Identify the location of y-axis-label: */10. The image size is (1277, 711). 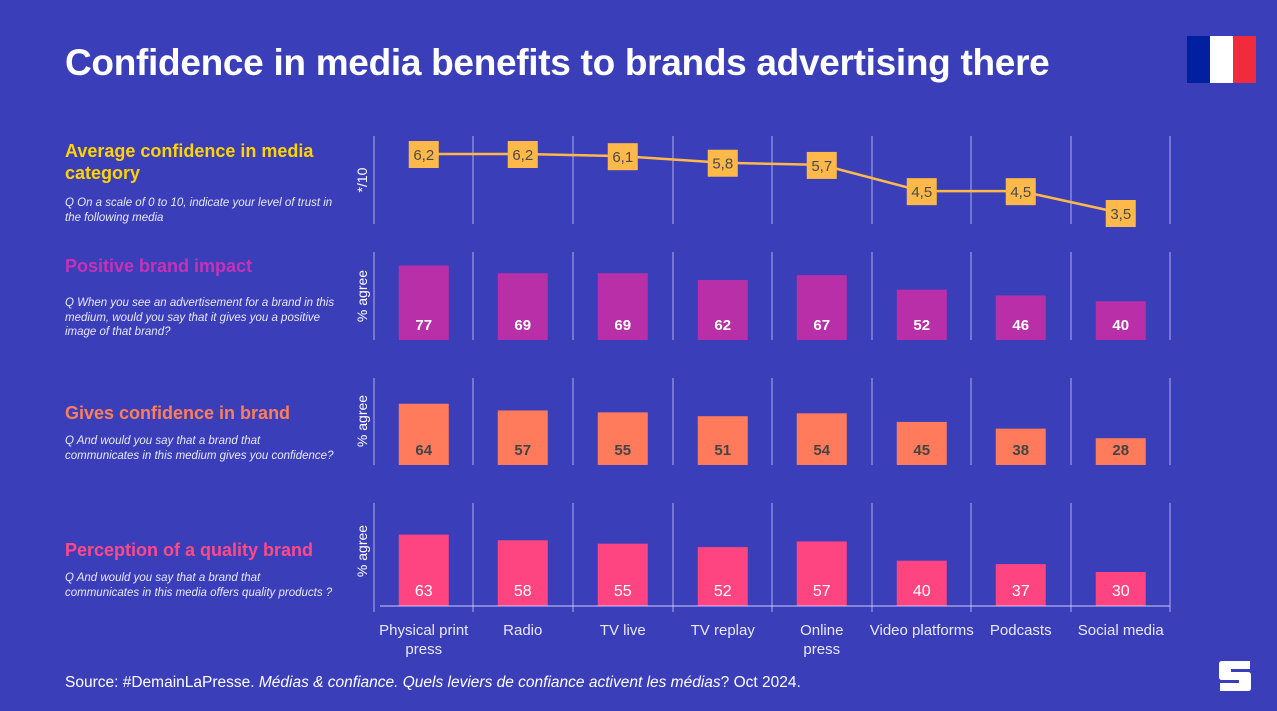
(362, 179).